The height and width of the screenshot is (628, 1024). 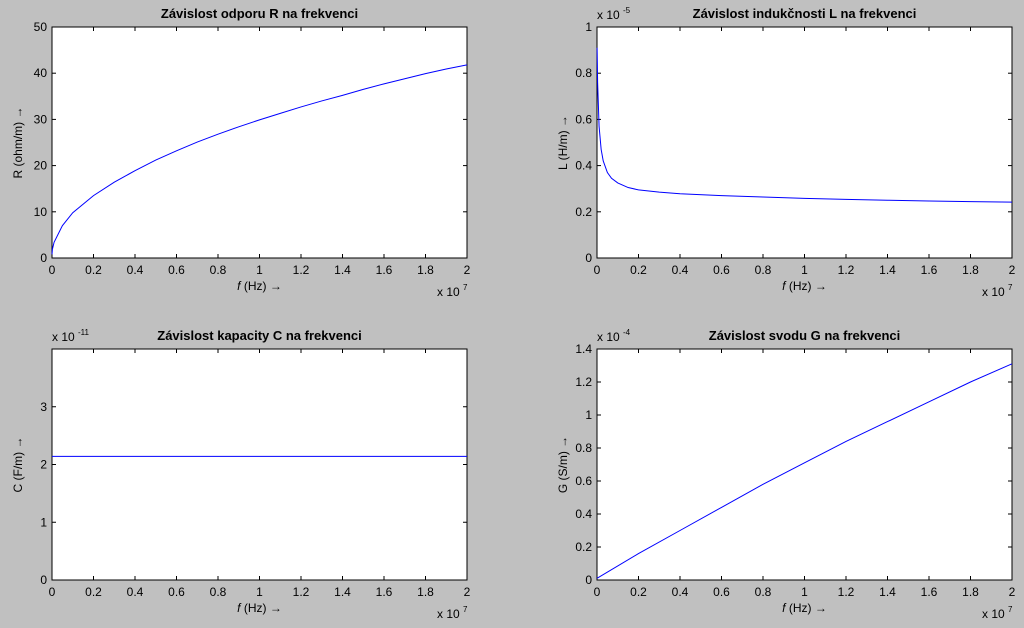 What do you see at coordinates (805, 13) in the screenshot?
I see `chart-title: Závislost indukčnosti L na frekvenci` at bounding box center [805, 13].